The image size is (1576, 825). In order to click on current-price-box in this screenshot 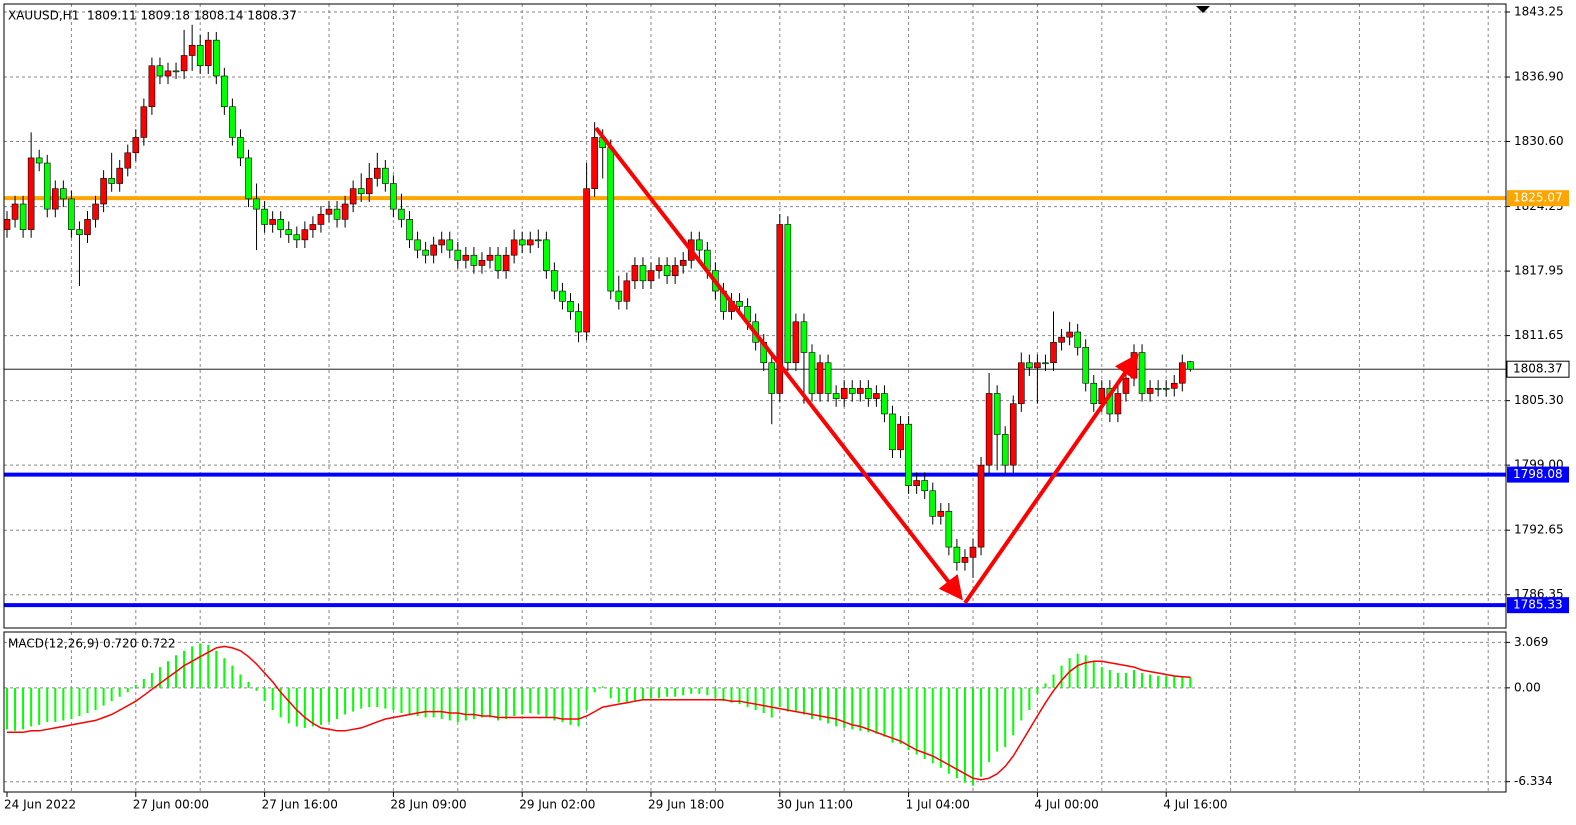, I will do `click(1538, 369)`.